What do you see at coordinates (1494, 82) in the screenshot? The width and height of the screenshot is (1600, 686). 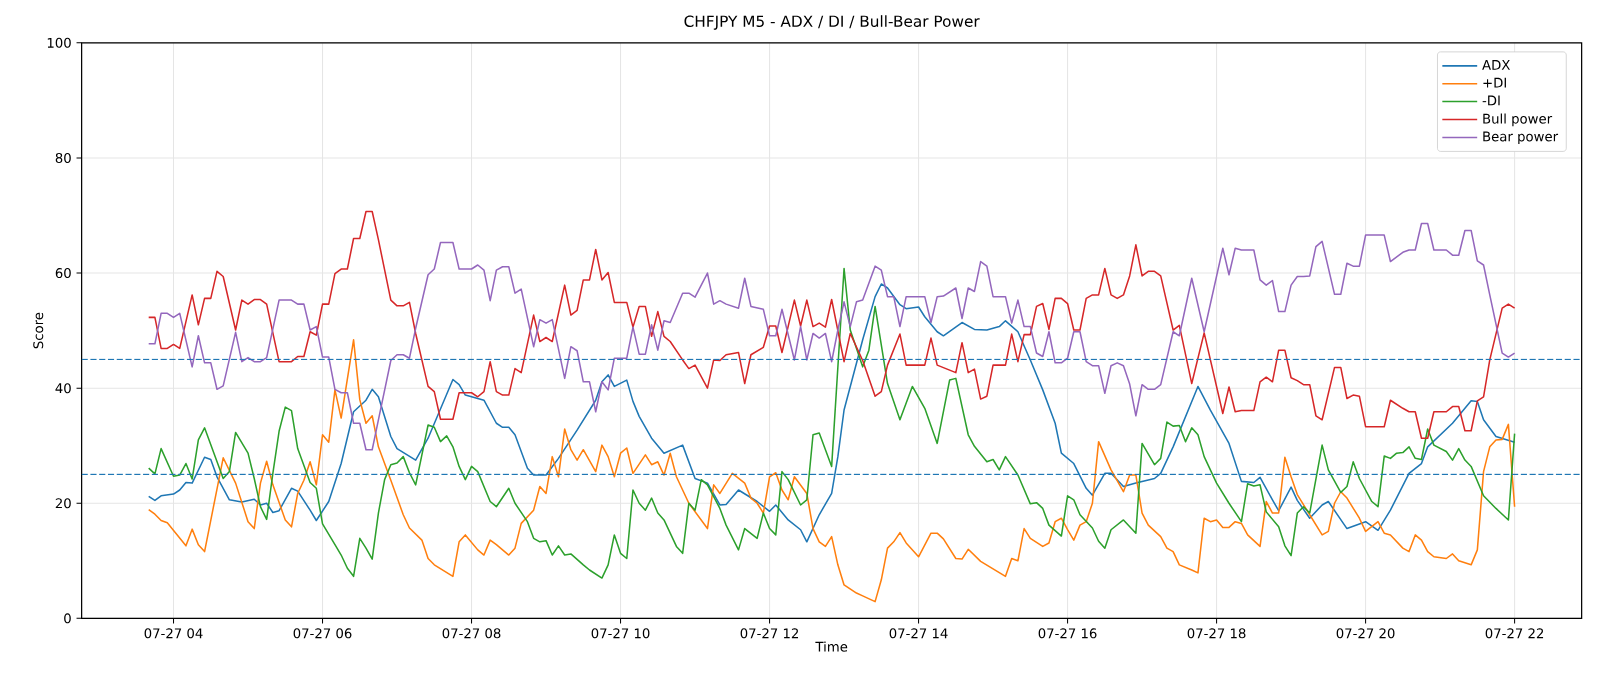 I see `legend-label: +DI` at bounding box center [1494, 82].